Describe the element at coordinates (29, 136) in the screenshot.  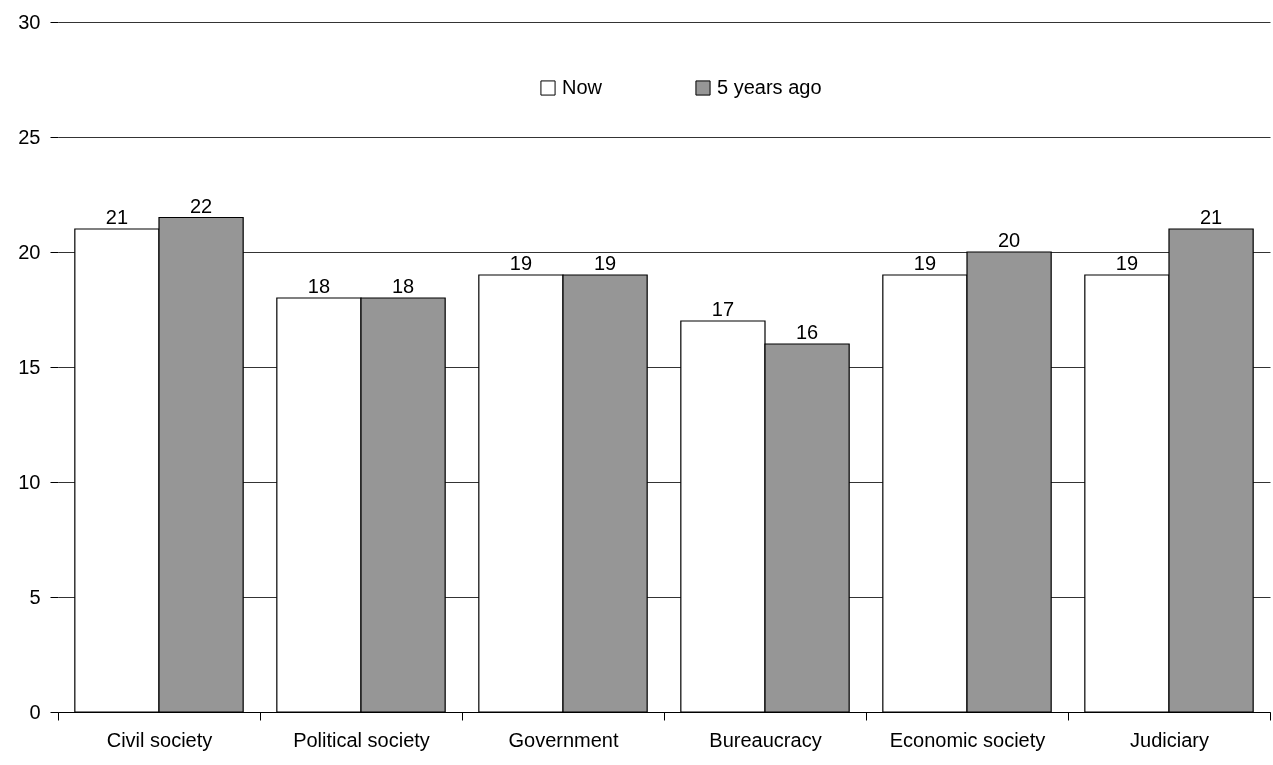
I see `y-tick-label: 25` at that location.